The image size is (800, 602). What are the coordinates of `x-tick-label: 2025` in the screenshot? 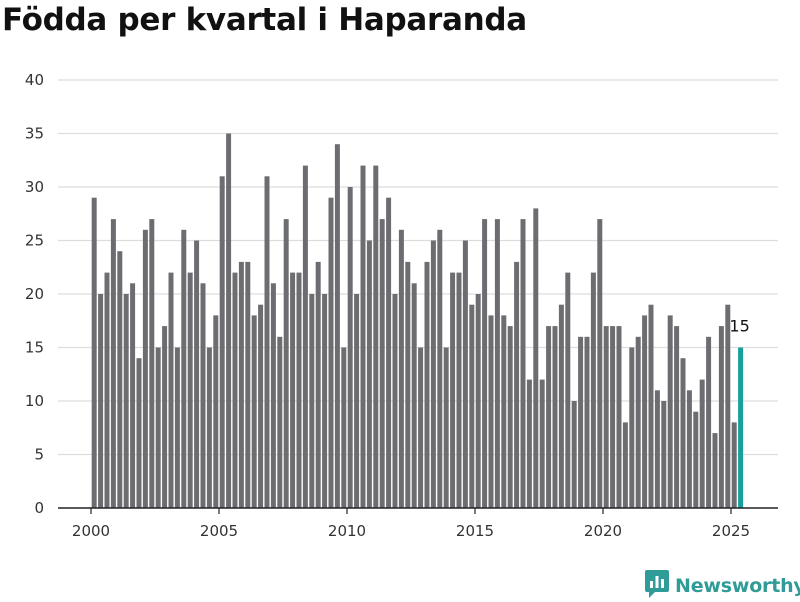 It's located at (731, 531).